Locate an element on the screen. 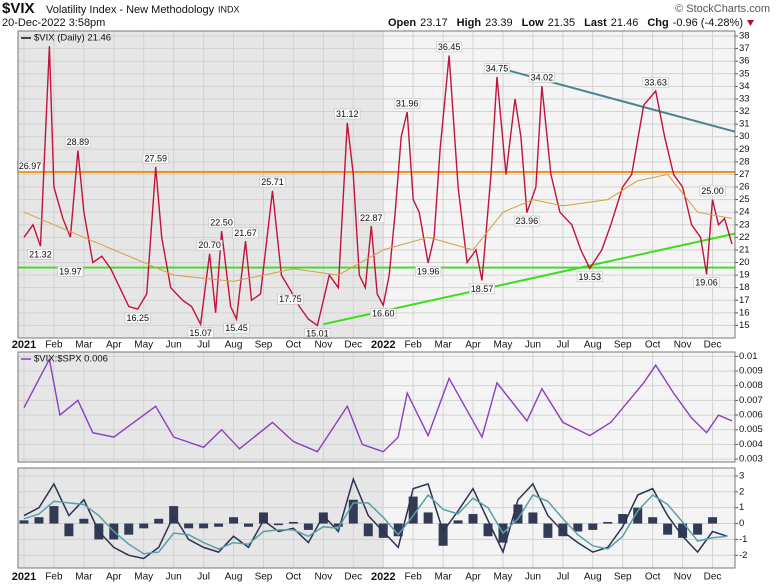 The height and width of the screenshot is (586, 780). quote-value: 23.39 is located at coordinates (499, 23).